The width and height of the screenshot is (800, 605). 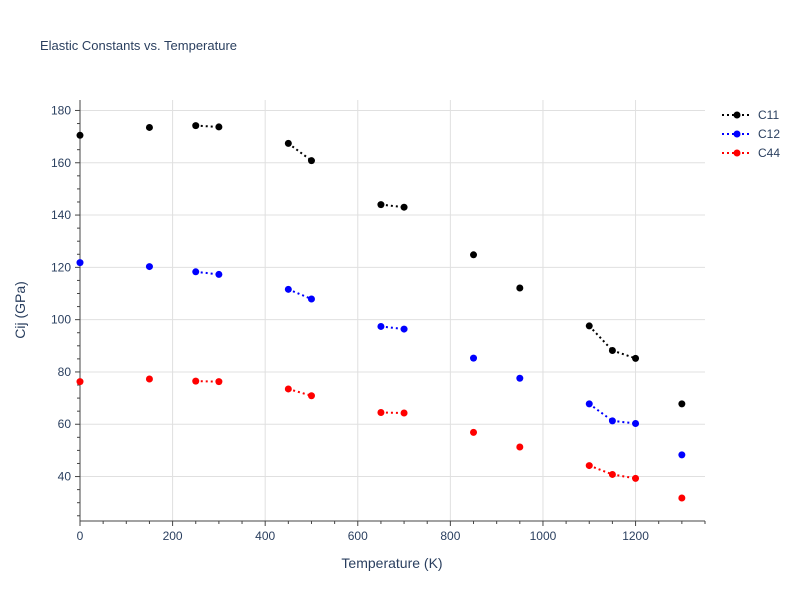 I want to click on legend-item-c44: C44, so click(x=751, y=153).